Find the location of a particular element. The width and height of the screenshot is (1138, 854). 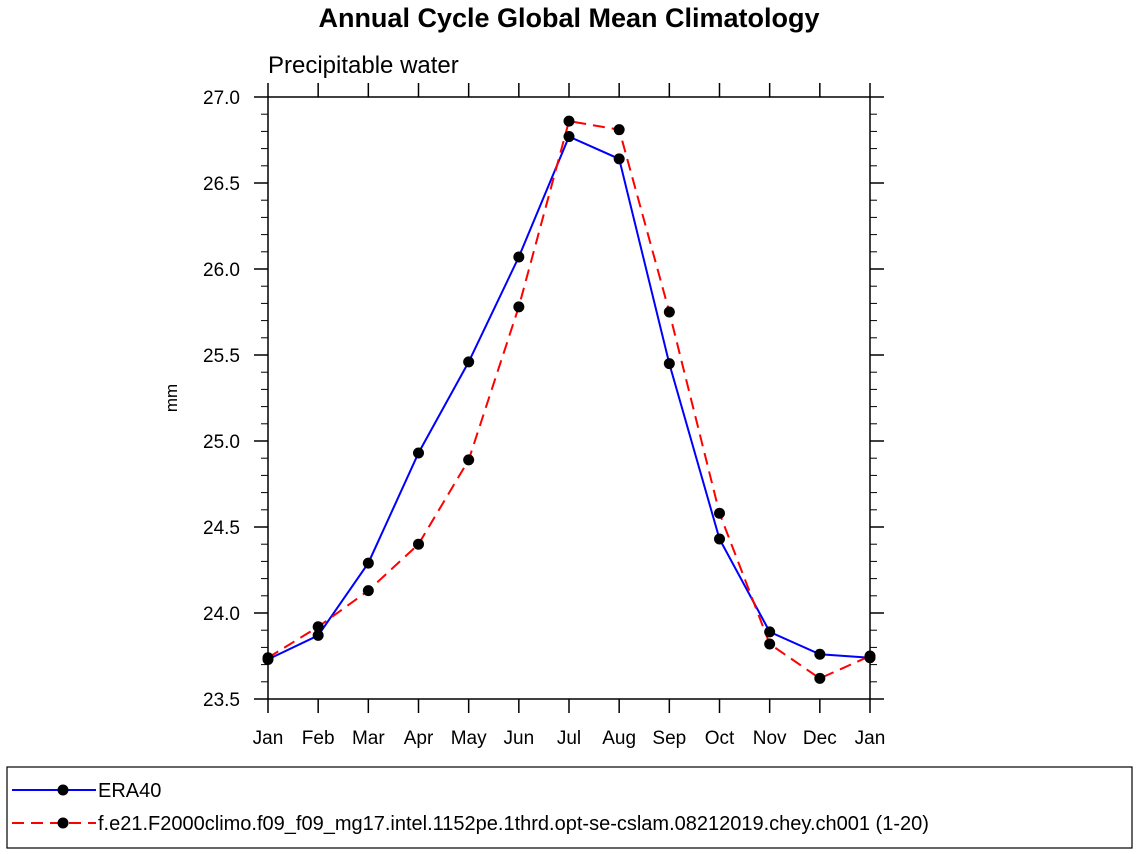

x-tick-labels: Jan Feb Mar Apr May Jun Jul Aug Sep Oct Nov Dec Jan is located at coordinates (569, 738).